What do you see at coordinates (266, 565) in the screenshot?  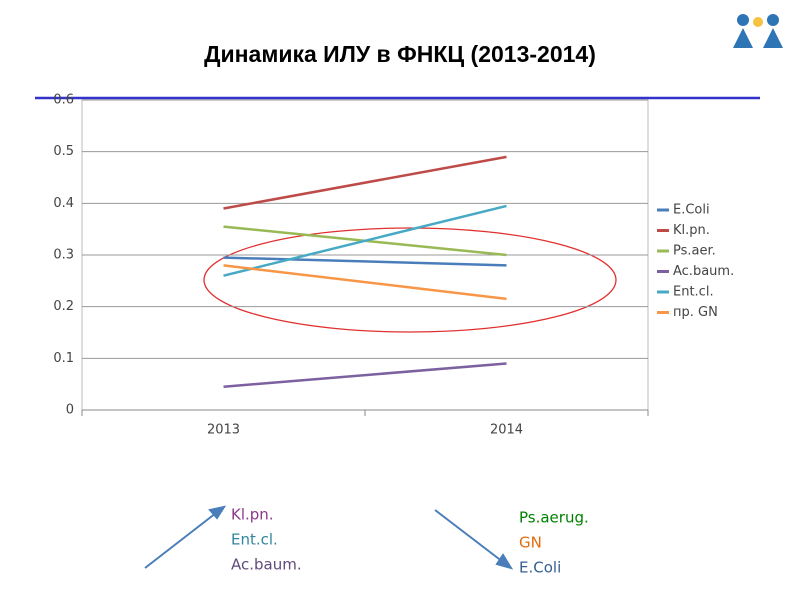 I see `annotation: Ac.baum.` at bounding box center [266, 565].